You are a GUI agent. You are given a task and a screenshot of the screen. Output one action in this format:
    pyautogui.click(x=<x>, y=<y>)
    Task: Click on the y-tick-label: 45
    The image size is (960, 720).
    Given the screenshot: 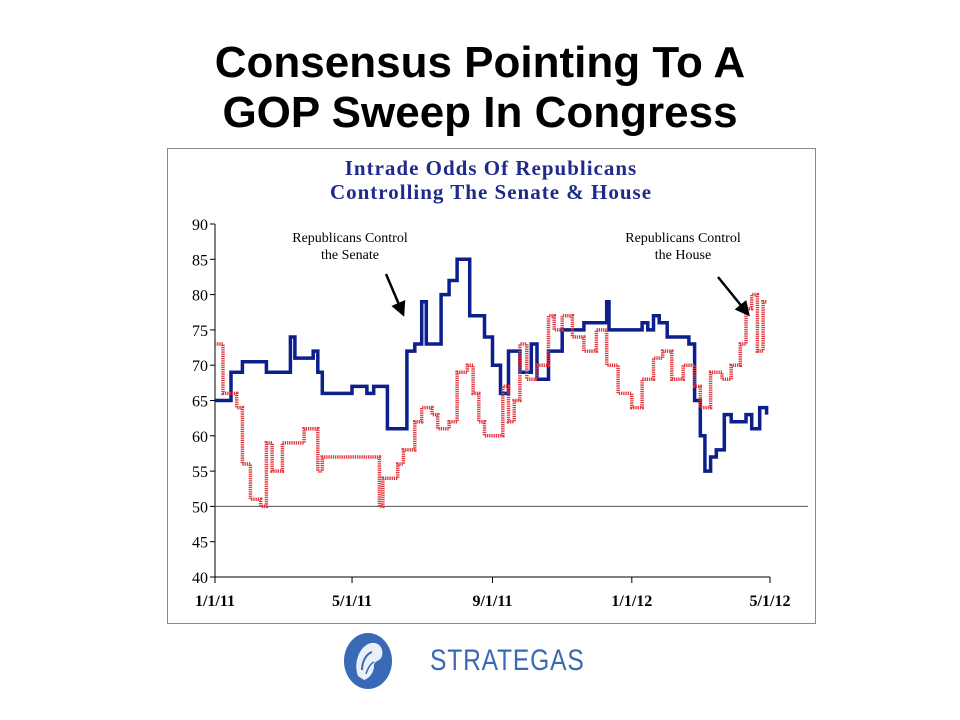 What is the action you would take?
    pyautogui.click(x=200, y=543)
    